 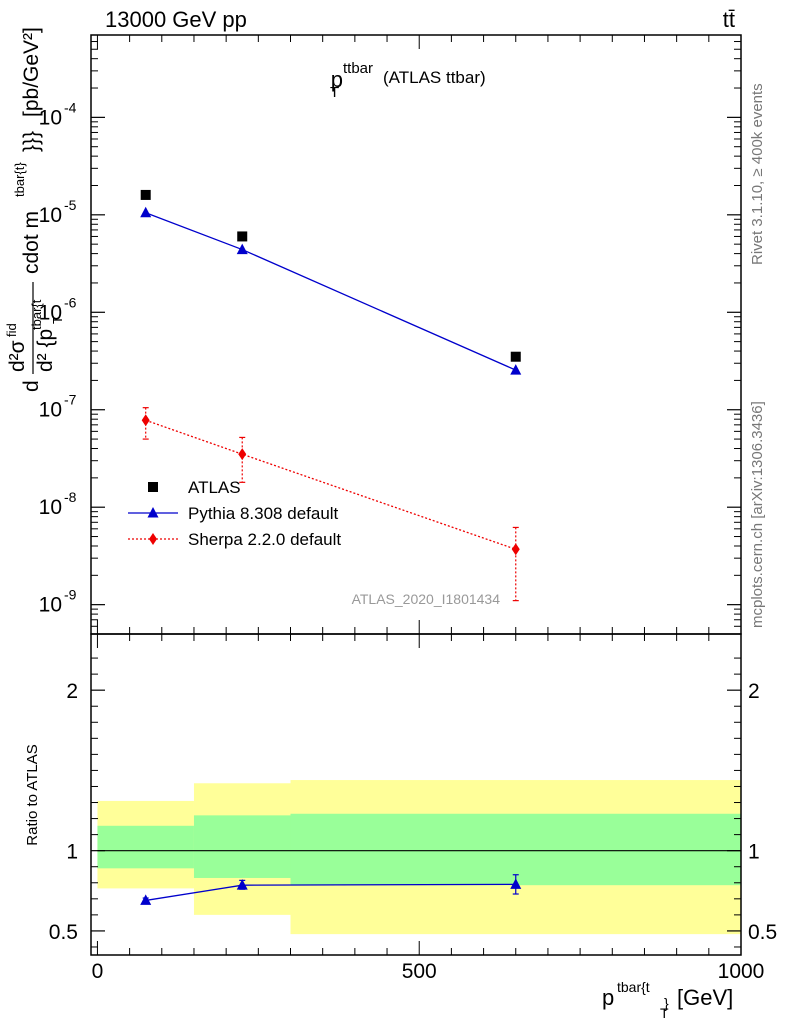 I want to click on svg-text: cdot m, so click(x=31, y=242).